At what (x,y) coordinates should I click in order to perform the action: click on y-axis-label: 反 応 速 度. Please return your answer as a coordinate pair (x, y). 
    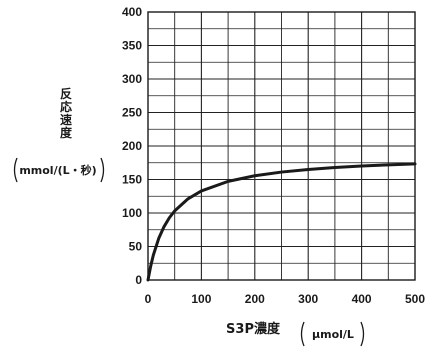
    Looking at the image, I should click on (66, 113).